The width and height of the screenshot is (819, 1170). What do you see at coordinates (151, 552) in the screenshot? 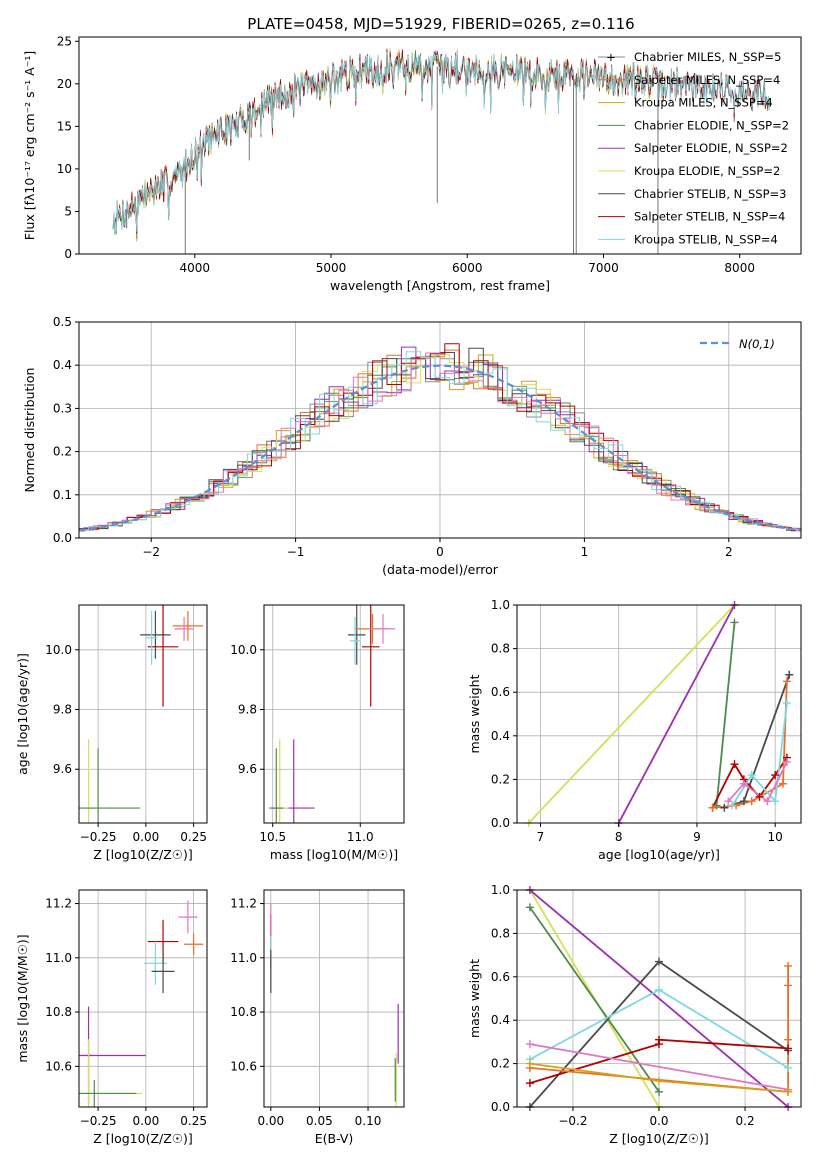
I see `residuals-xtick-label-0: −2` at bounding box center [151, 552].